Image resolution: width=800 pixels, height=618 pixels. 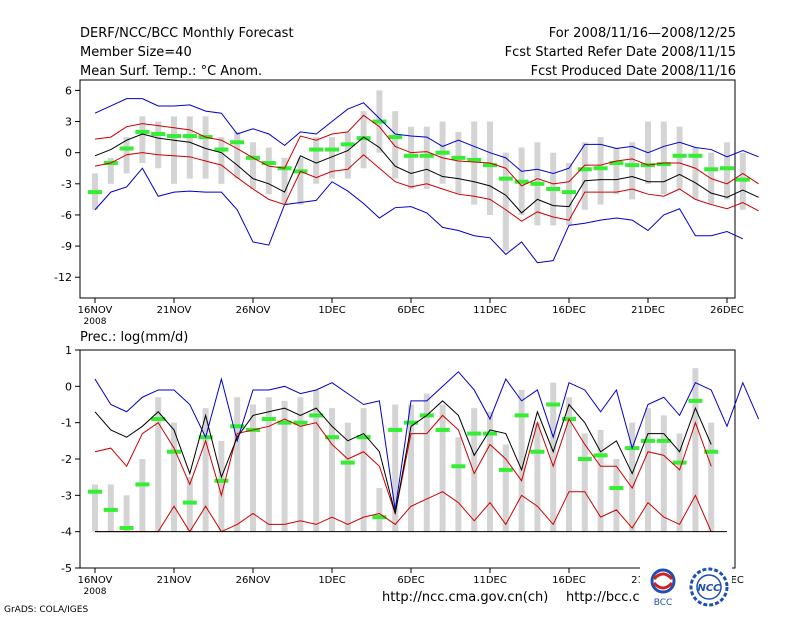 I want to click on variable-label: Mean Surf. Temp.: °C Anom., so click(x=171, y=71).